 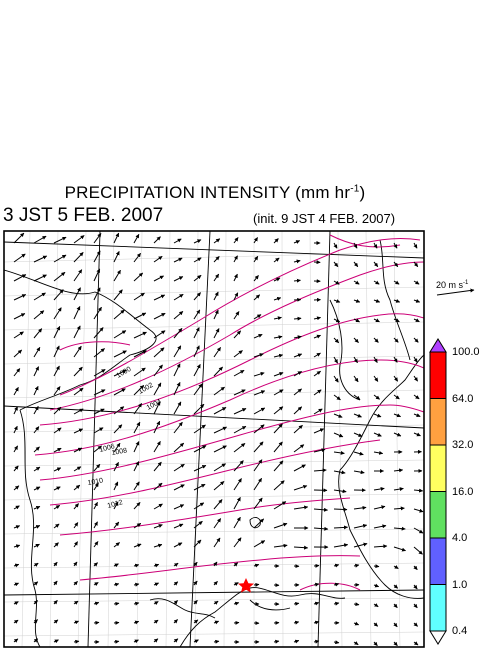 What do you see at coordinates (438, 491) in the screenshot?
I see `colorbar` at bounding box center [438, 491].